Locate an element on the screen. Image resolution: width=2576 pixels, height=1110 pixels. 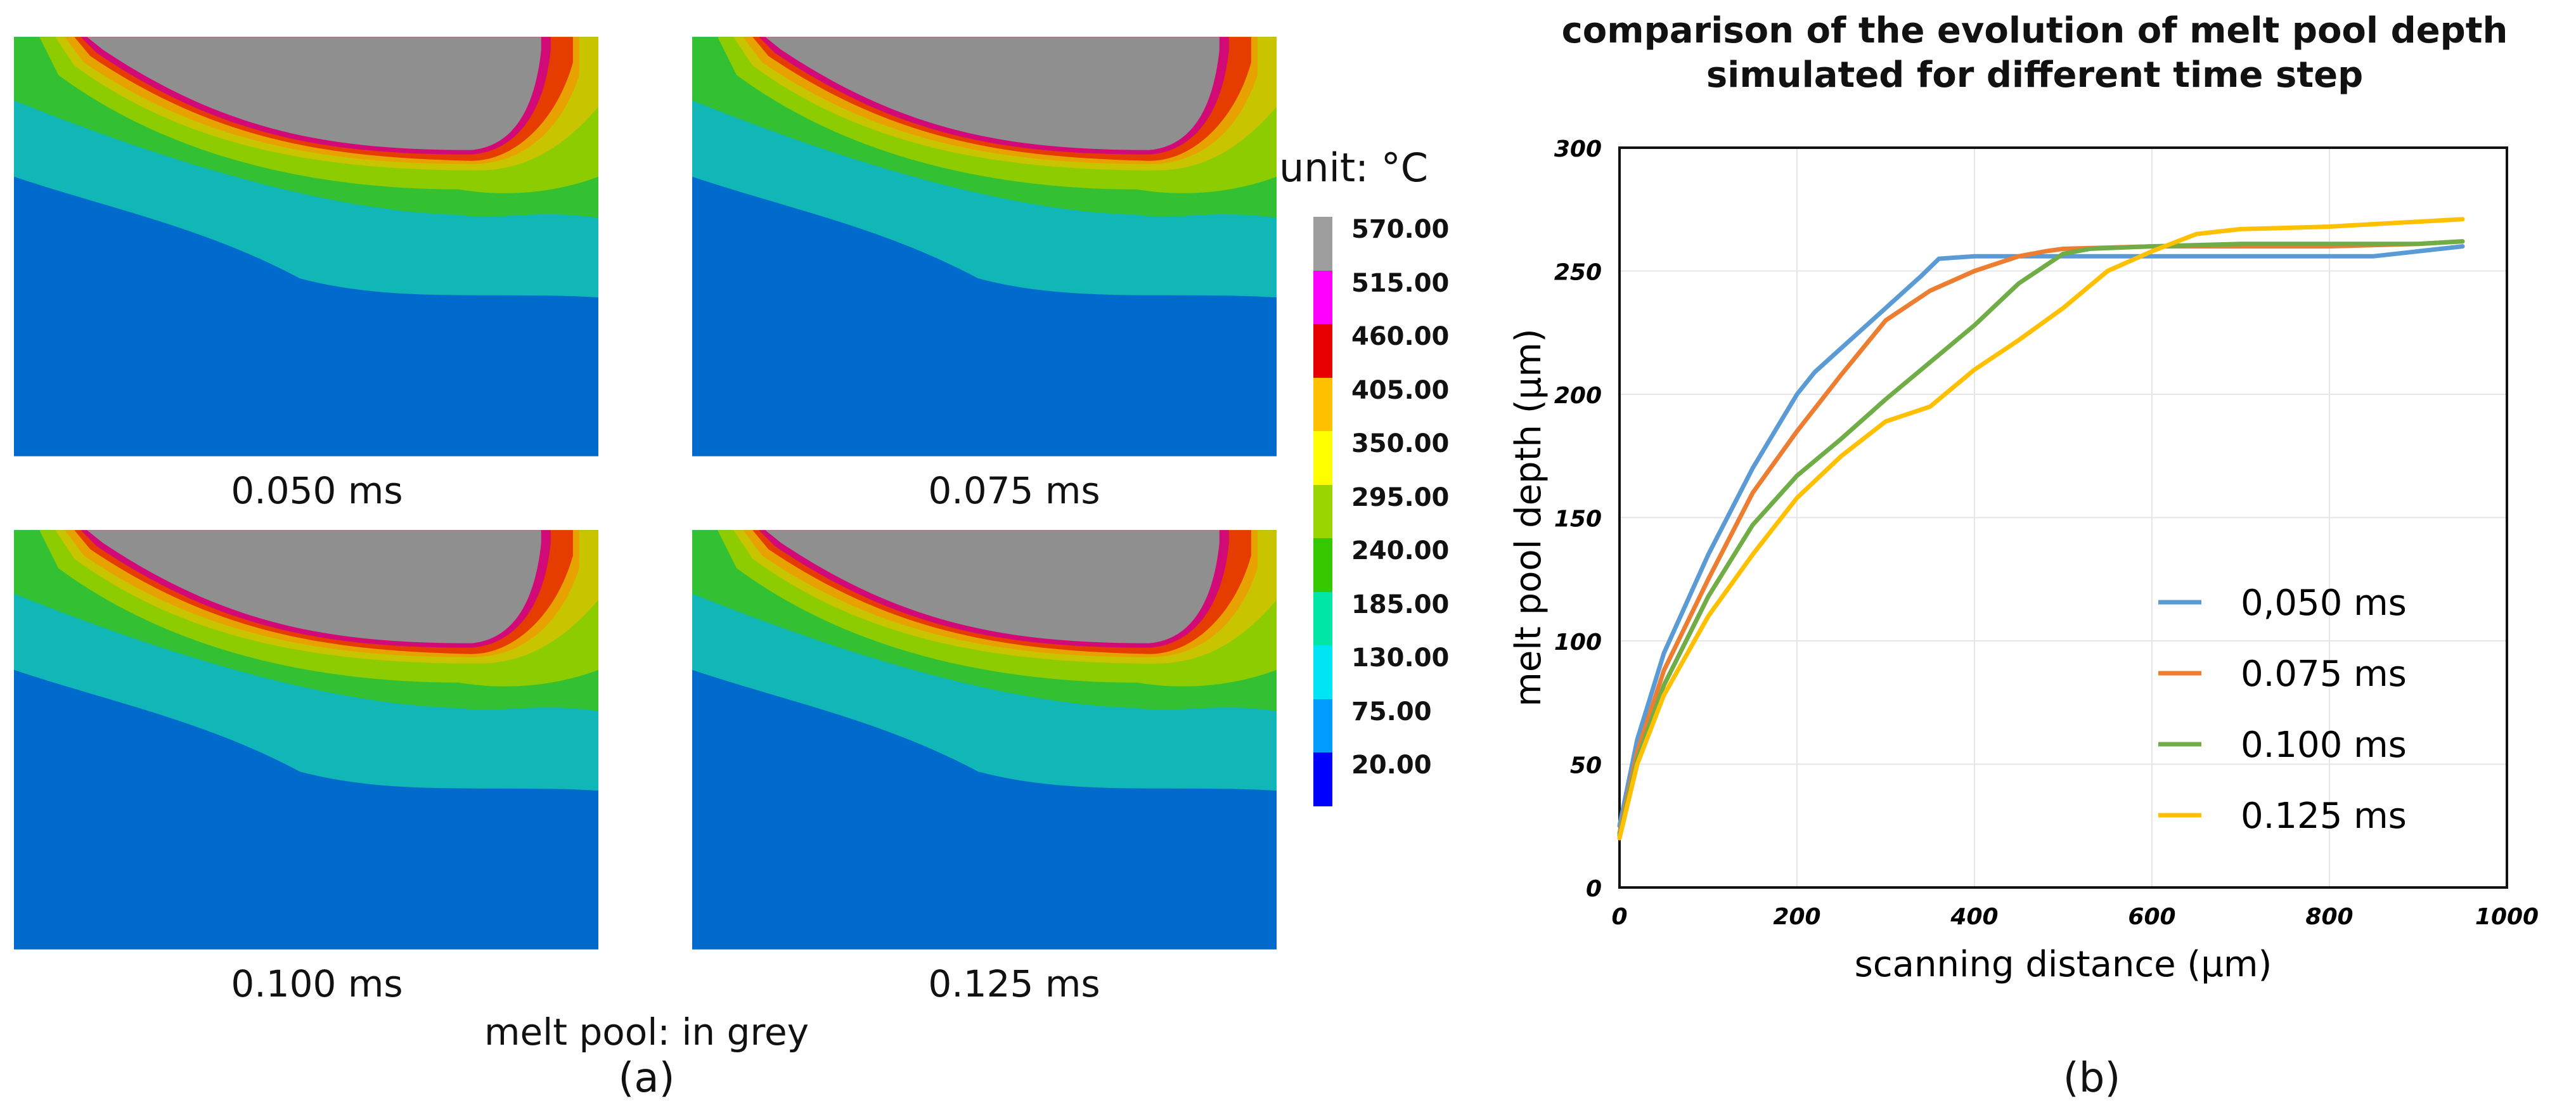
x-tick-label: 600 is located at coordinates (2151, 917).